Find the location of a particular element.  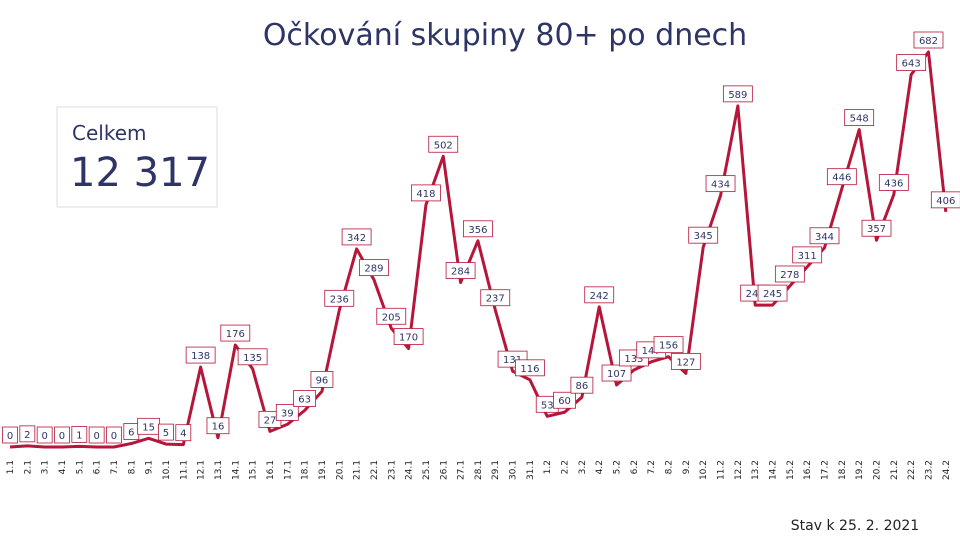

x-tick-label: 20.1 is located at coordinates (340, 470).